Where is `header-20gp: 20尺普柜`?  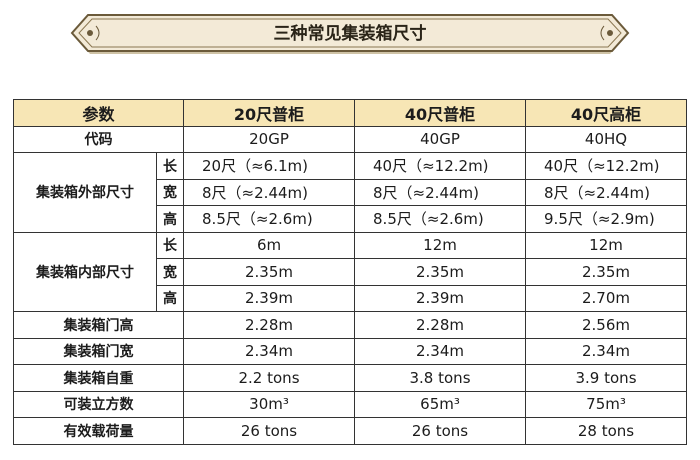
header-20gp: 20尺普柜 is located at coordinates (269, 113).